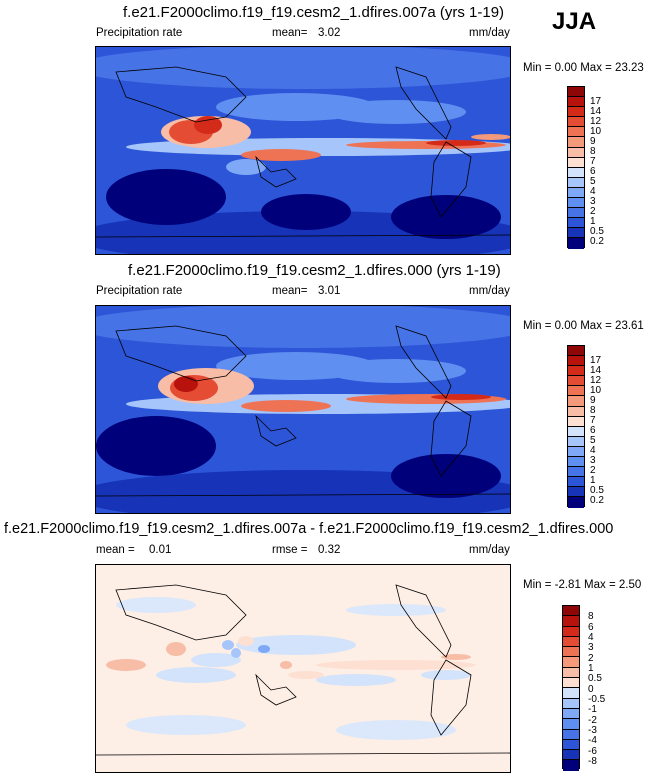  What do you see at coordinates (489, 33) in the screenshot?
I see `panel-1-units: mm/day` at bounding box center [489, 33].